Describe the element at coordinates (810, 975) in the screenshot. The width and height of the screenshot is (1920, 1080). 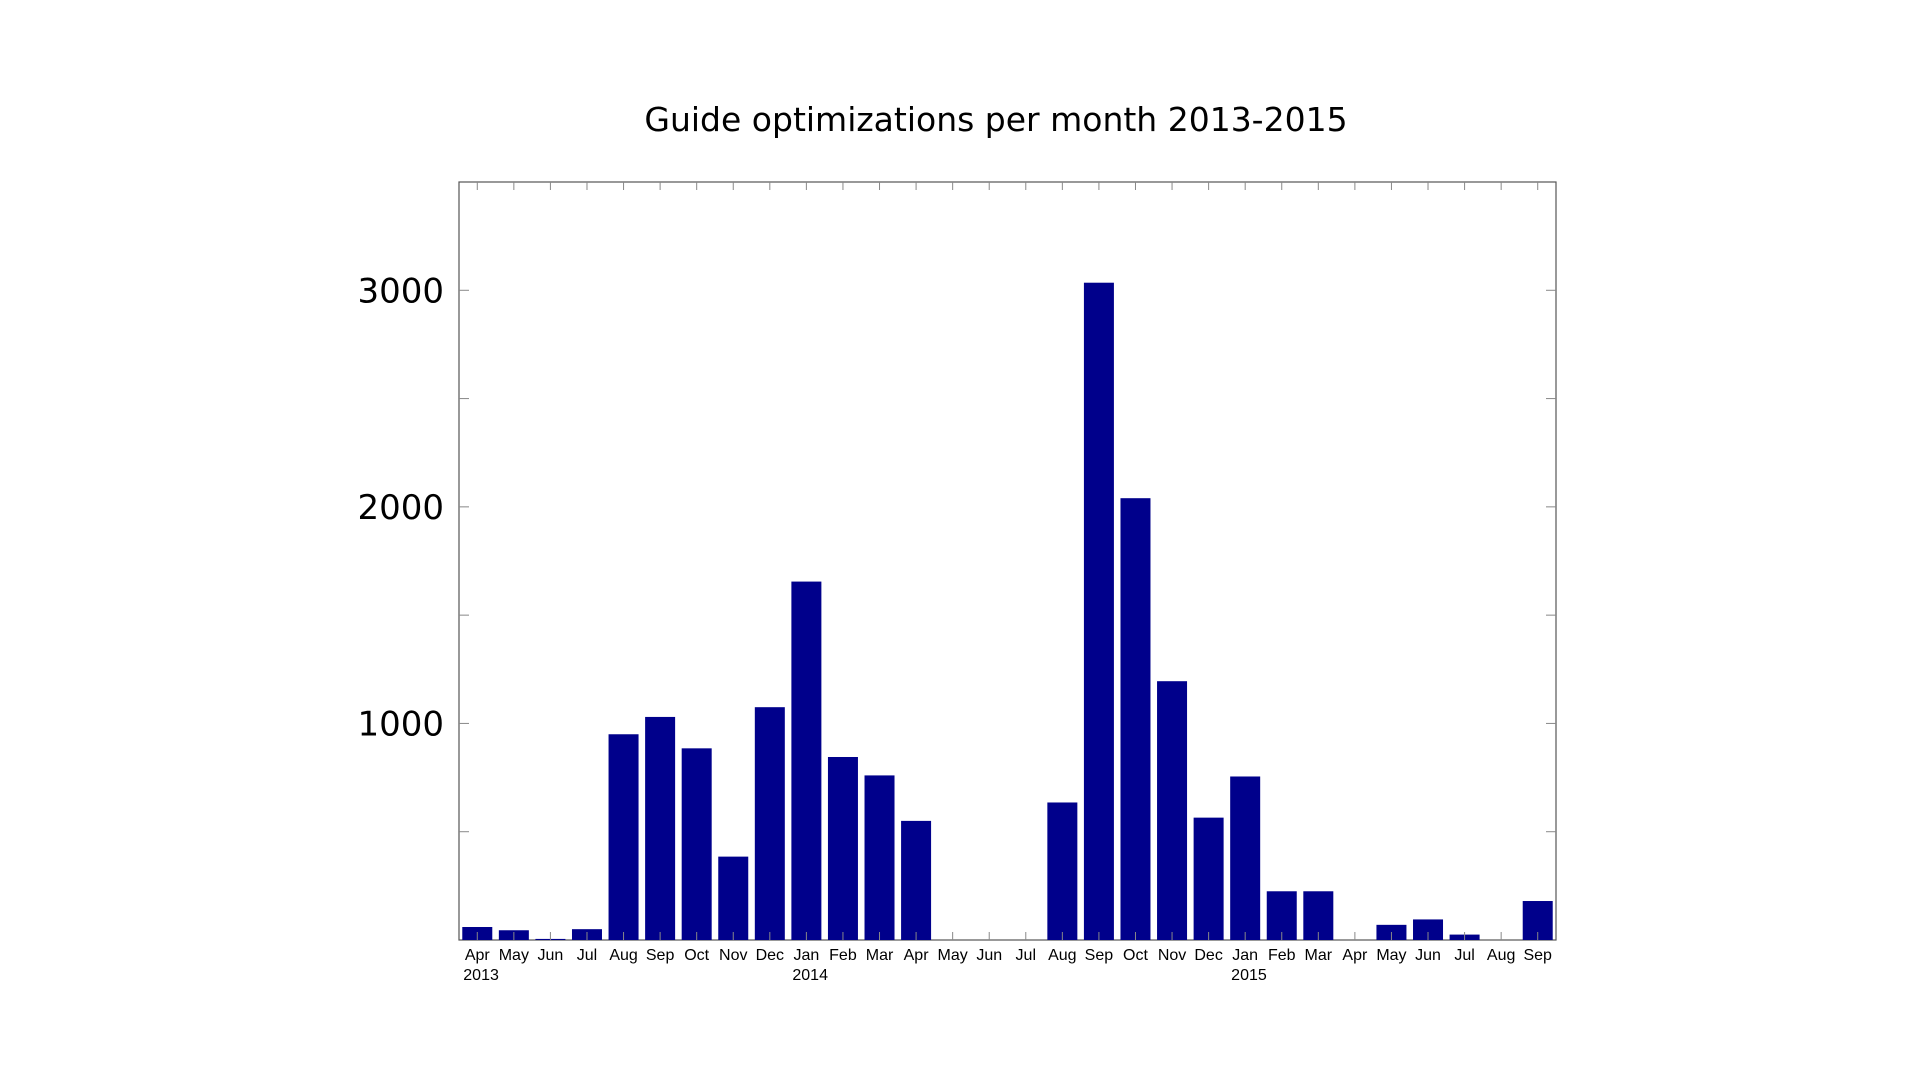
I see `year-label: 2014` at that location.